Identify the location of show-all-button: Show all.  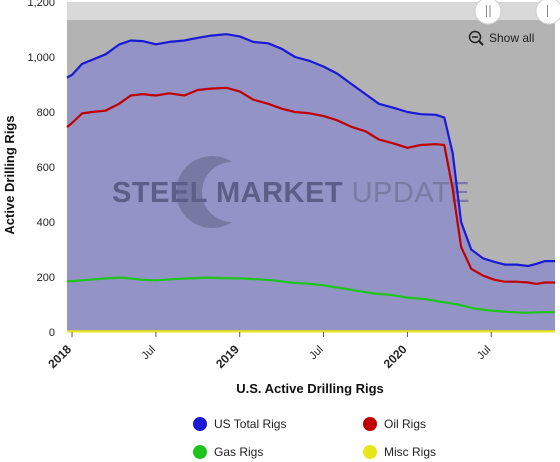
(501, 38).